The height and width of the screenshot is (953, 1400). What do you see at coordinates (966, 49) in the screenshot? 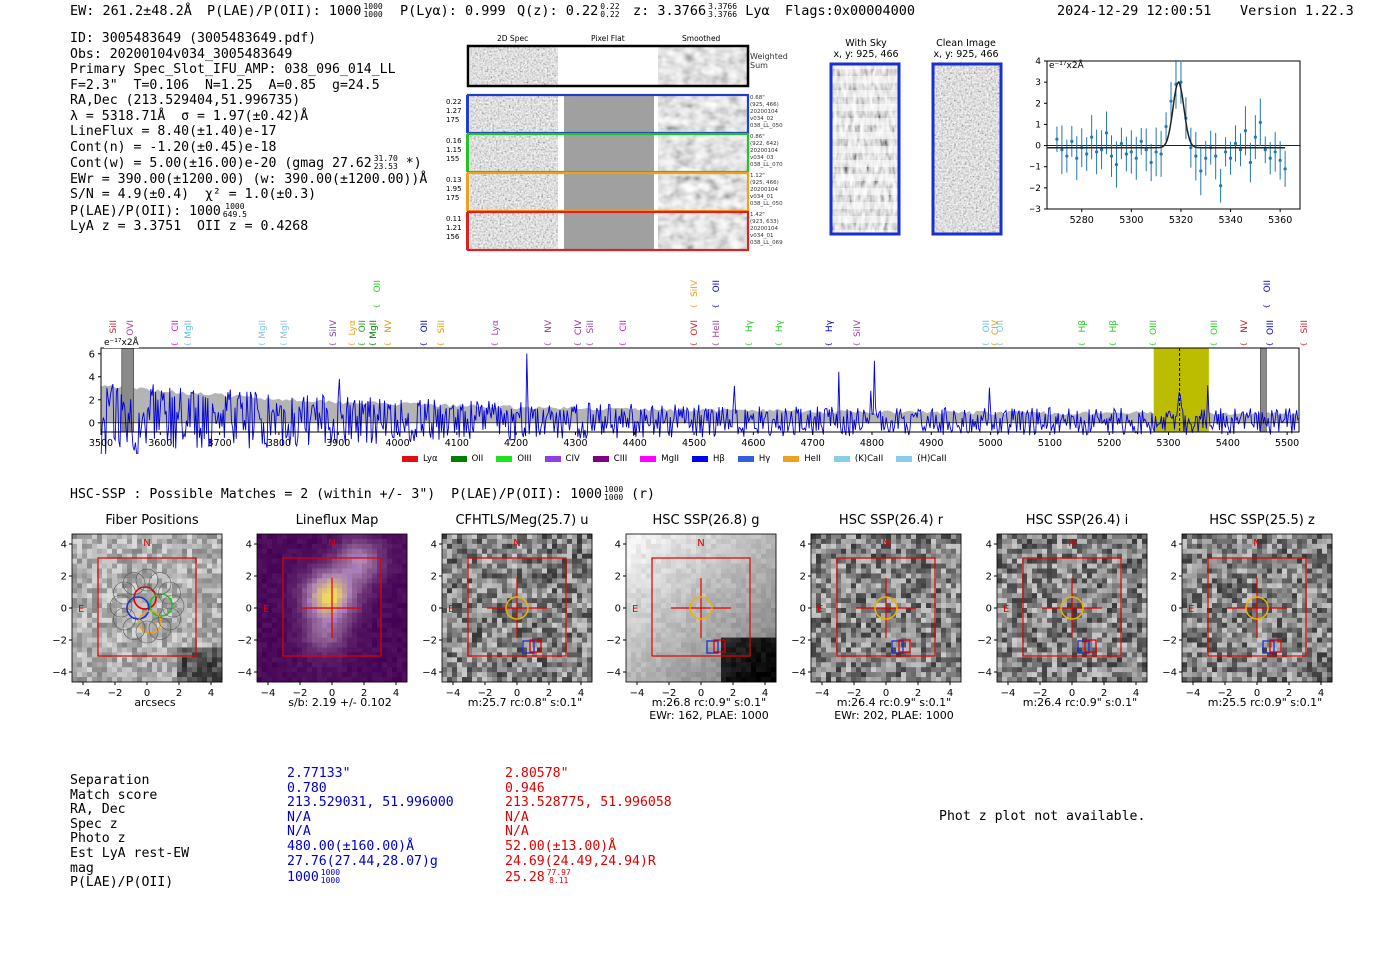
I see `clean-image-title: Clean Image x, y: 925, 466` at bounding box center [966, 49].